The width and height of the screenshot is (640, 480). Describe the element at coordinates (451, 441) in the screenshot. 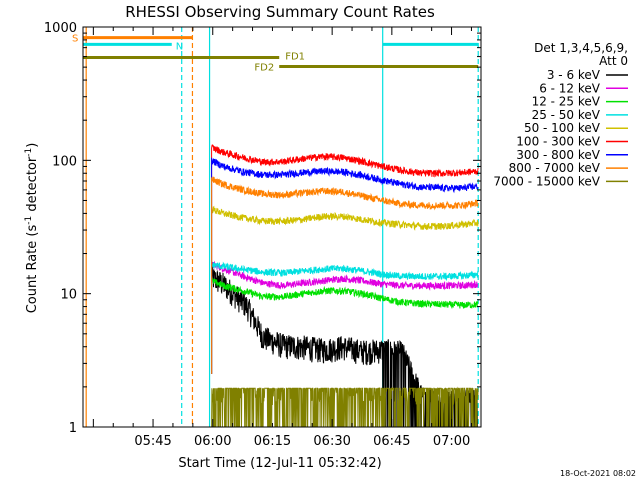

I see `x-tick-label: 07:00` at that location.